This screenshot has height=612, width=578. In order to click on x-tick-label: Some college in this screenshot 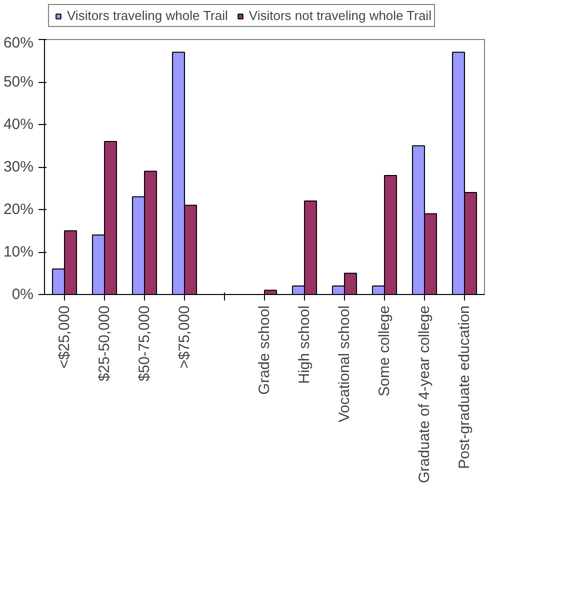, I will do `click(384, 350)`.